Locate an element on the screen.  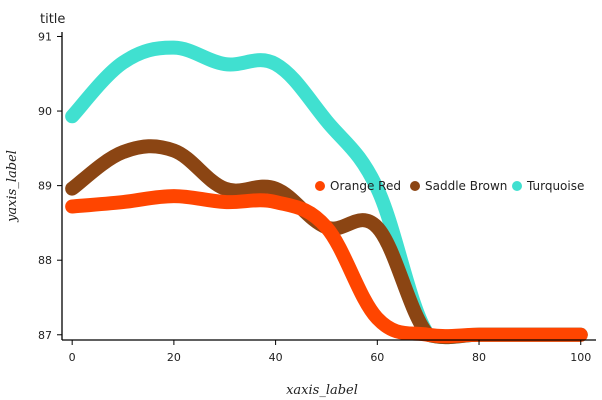
chart-title: title is located at coordinates (52, 19).